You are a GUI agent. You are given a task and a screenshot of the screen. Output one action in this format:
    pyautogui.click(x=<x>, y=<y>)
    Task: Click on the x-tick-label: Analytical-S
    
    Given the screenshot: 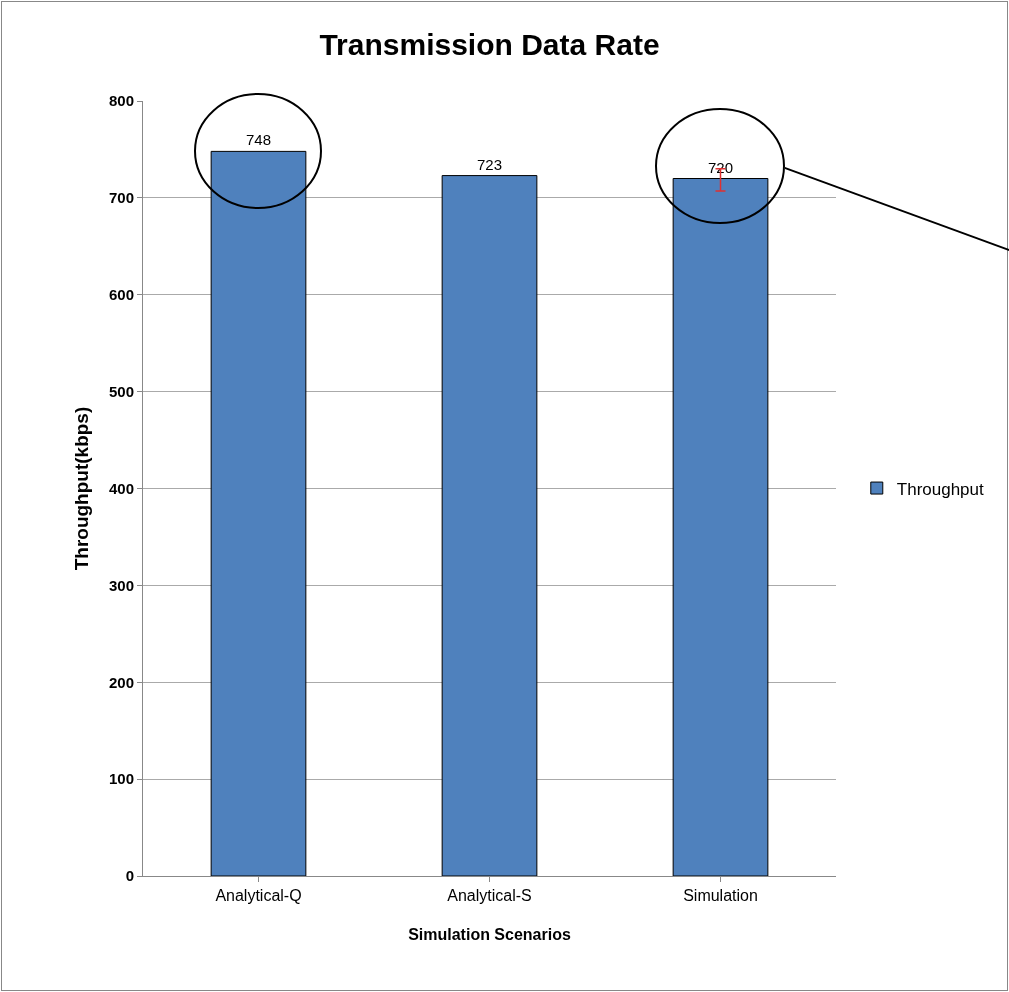 What is the action you would take?
    pyautogui.click(x=489, y=896)
    